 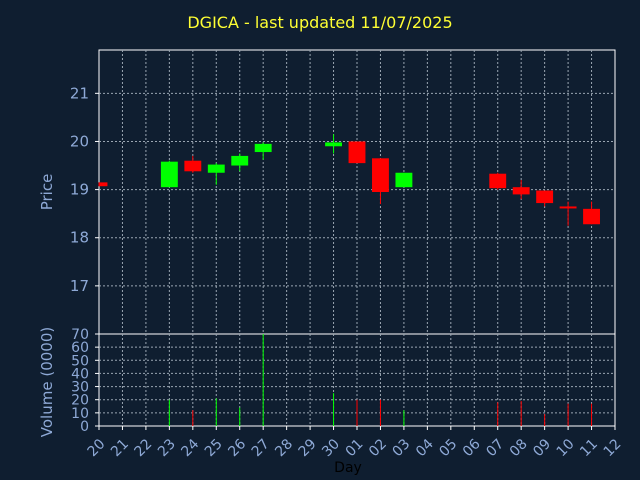 What do you see at coordinates (80, 374) in the screenshot?
I see `volume-tick-label: 40` at bounding box center [80, 374].